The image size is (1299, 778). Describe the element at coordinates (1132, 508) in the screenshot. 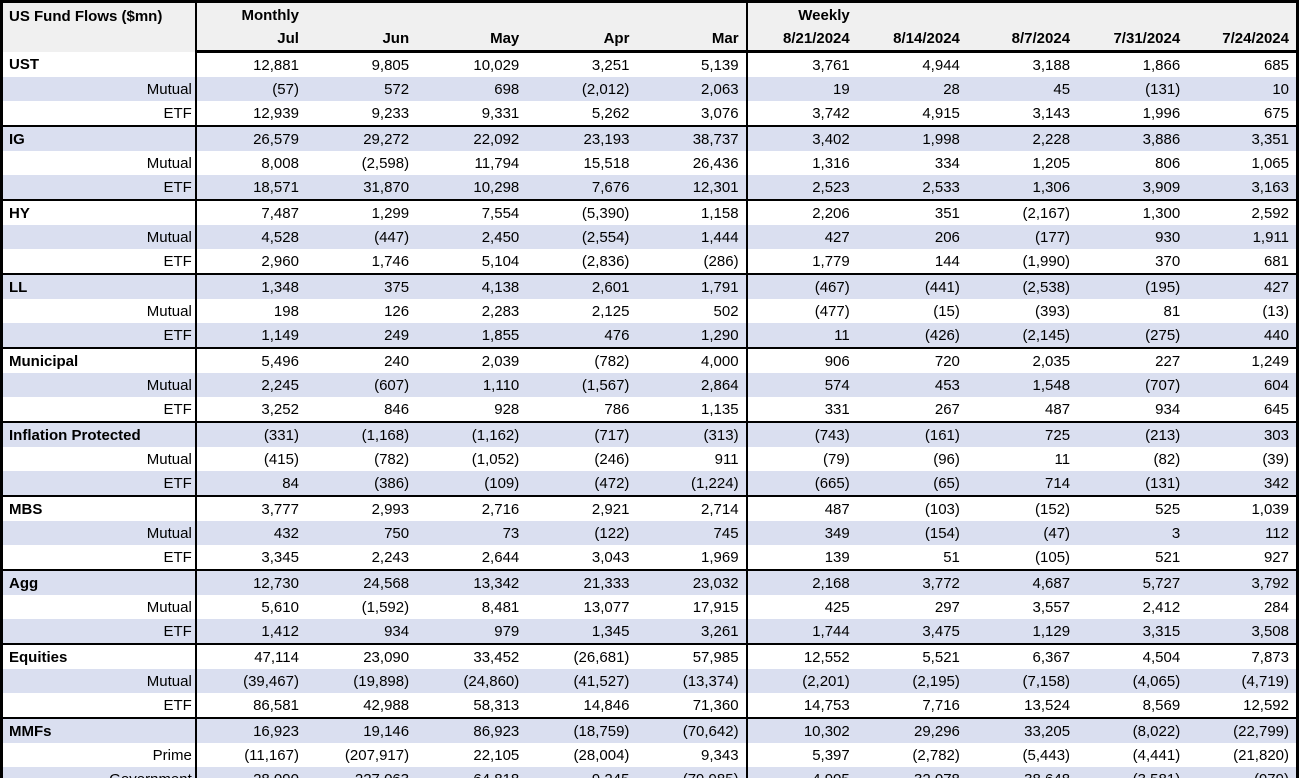

I see `weekly-value-cell: 525` at that location.